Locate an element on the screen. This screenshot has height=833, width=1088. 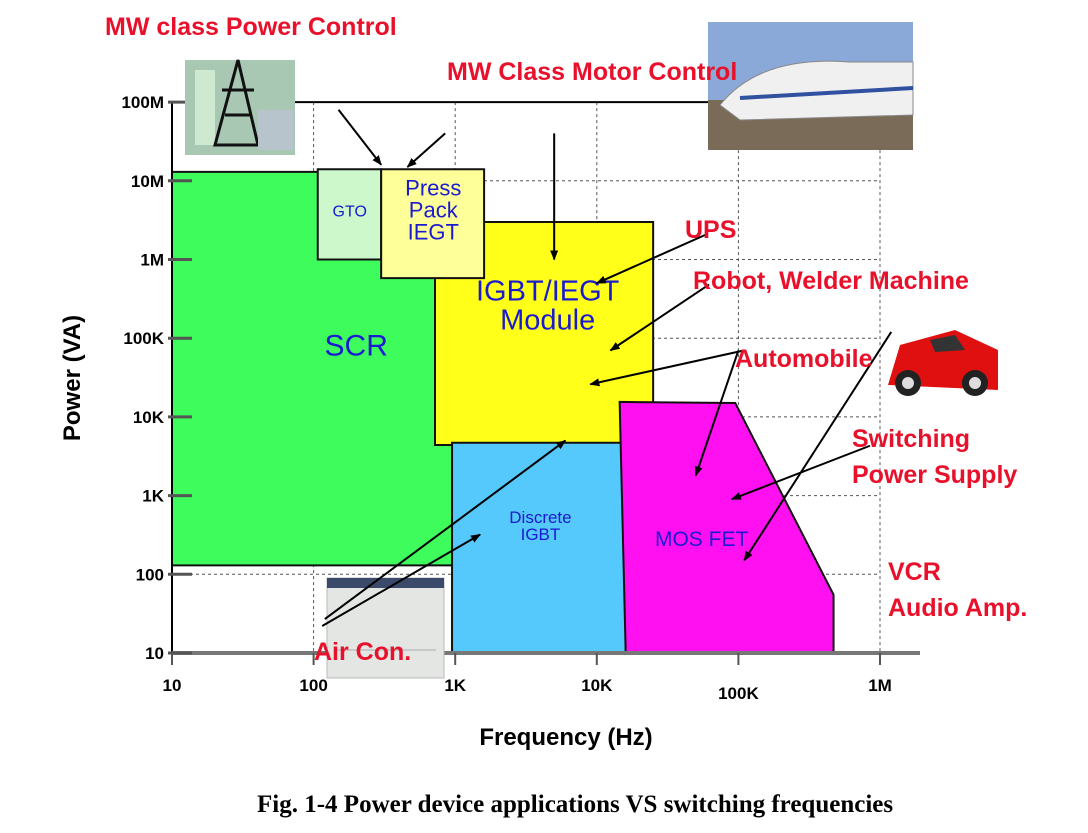
label-vcr: VCR is located at coordinates (914, 572).